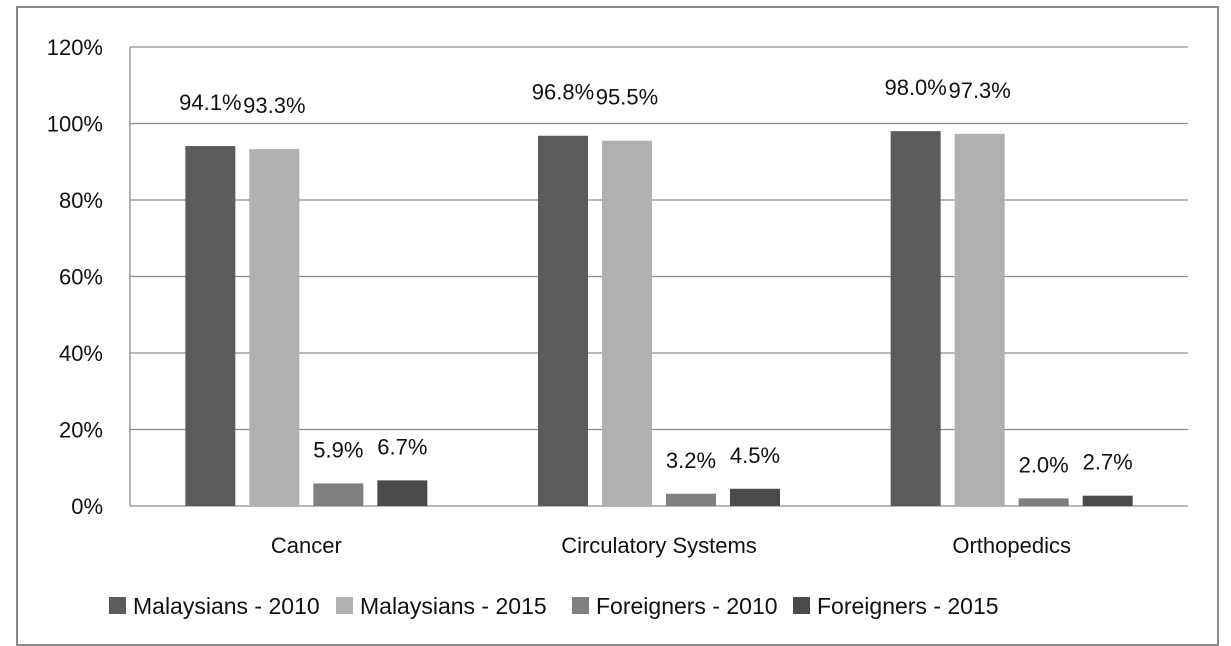 This screenshot has height=646, width=1231. What do you see at coordinates (563, 92) in the screenshot?
I see `data-label: 96.8%` at bounding box center [563, 92].